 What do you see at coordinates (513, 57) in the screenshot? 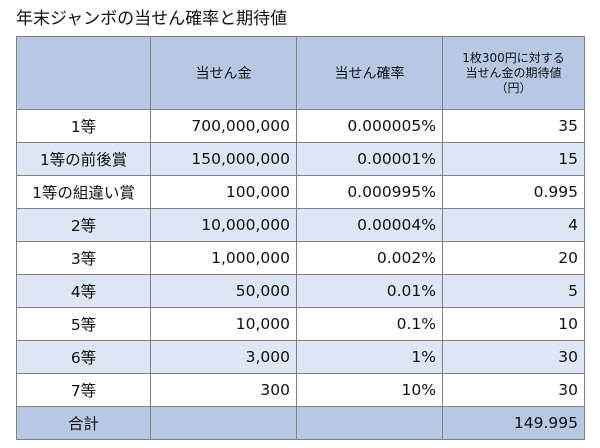
I see `header-expected-line1: 1枚300円に対する` at bounding box center [513, 57].